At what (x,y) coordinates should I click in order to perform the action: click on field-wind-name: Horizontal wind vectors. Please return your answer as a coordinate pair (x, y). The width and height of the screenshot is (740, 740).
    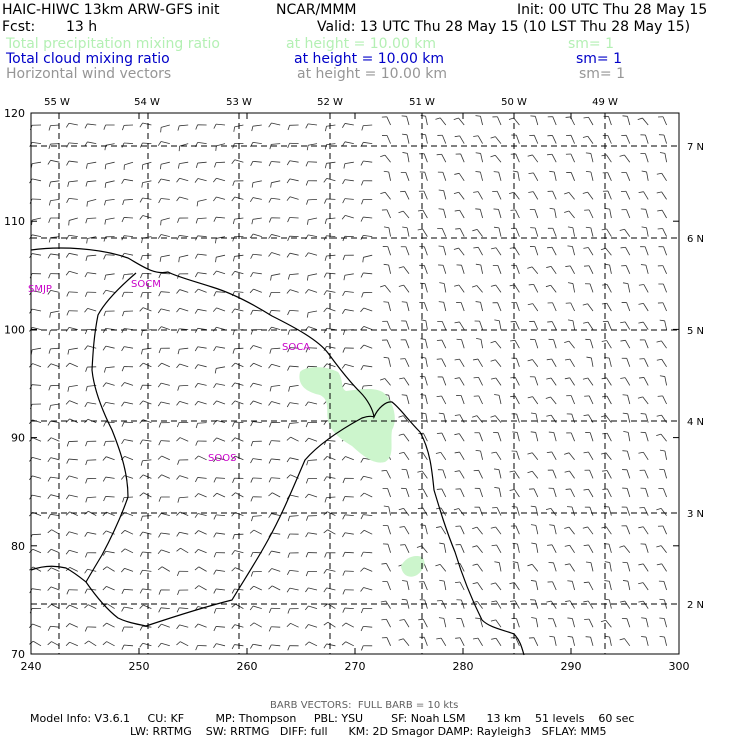
    Looking at the image, I should click on (89, 74).